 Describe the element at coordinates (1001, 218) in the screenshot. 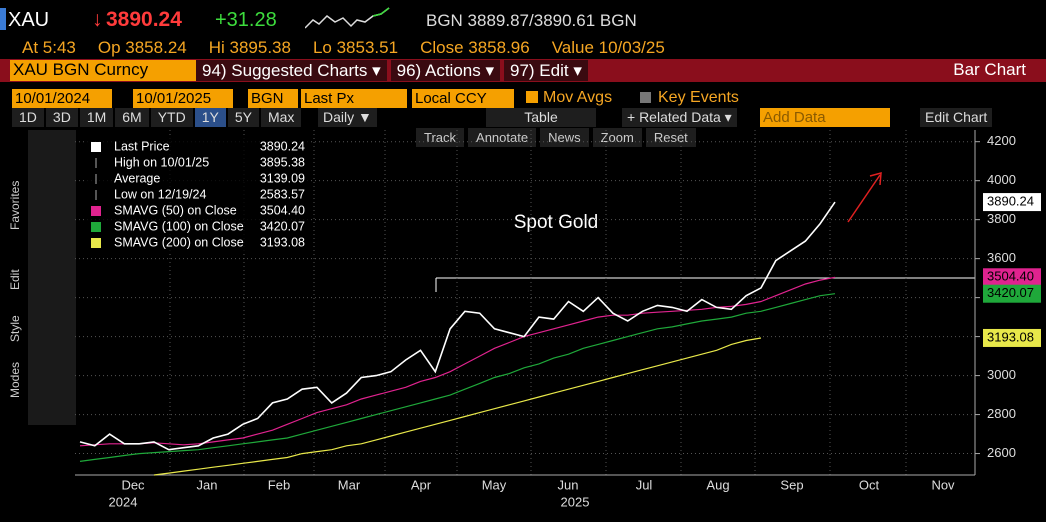

I see `y-tick-label: 3800` at that location.